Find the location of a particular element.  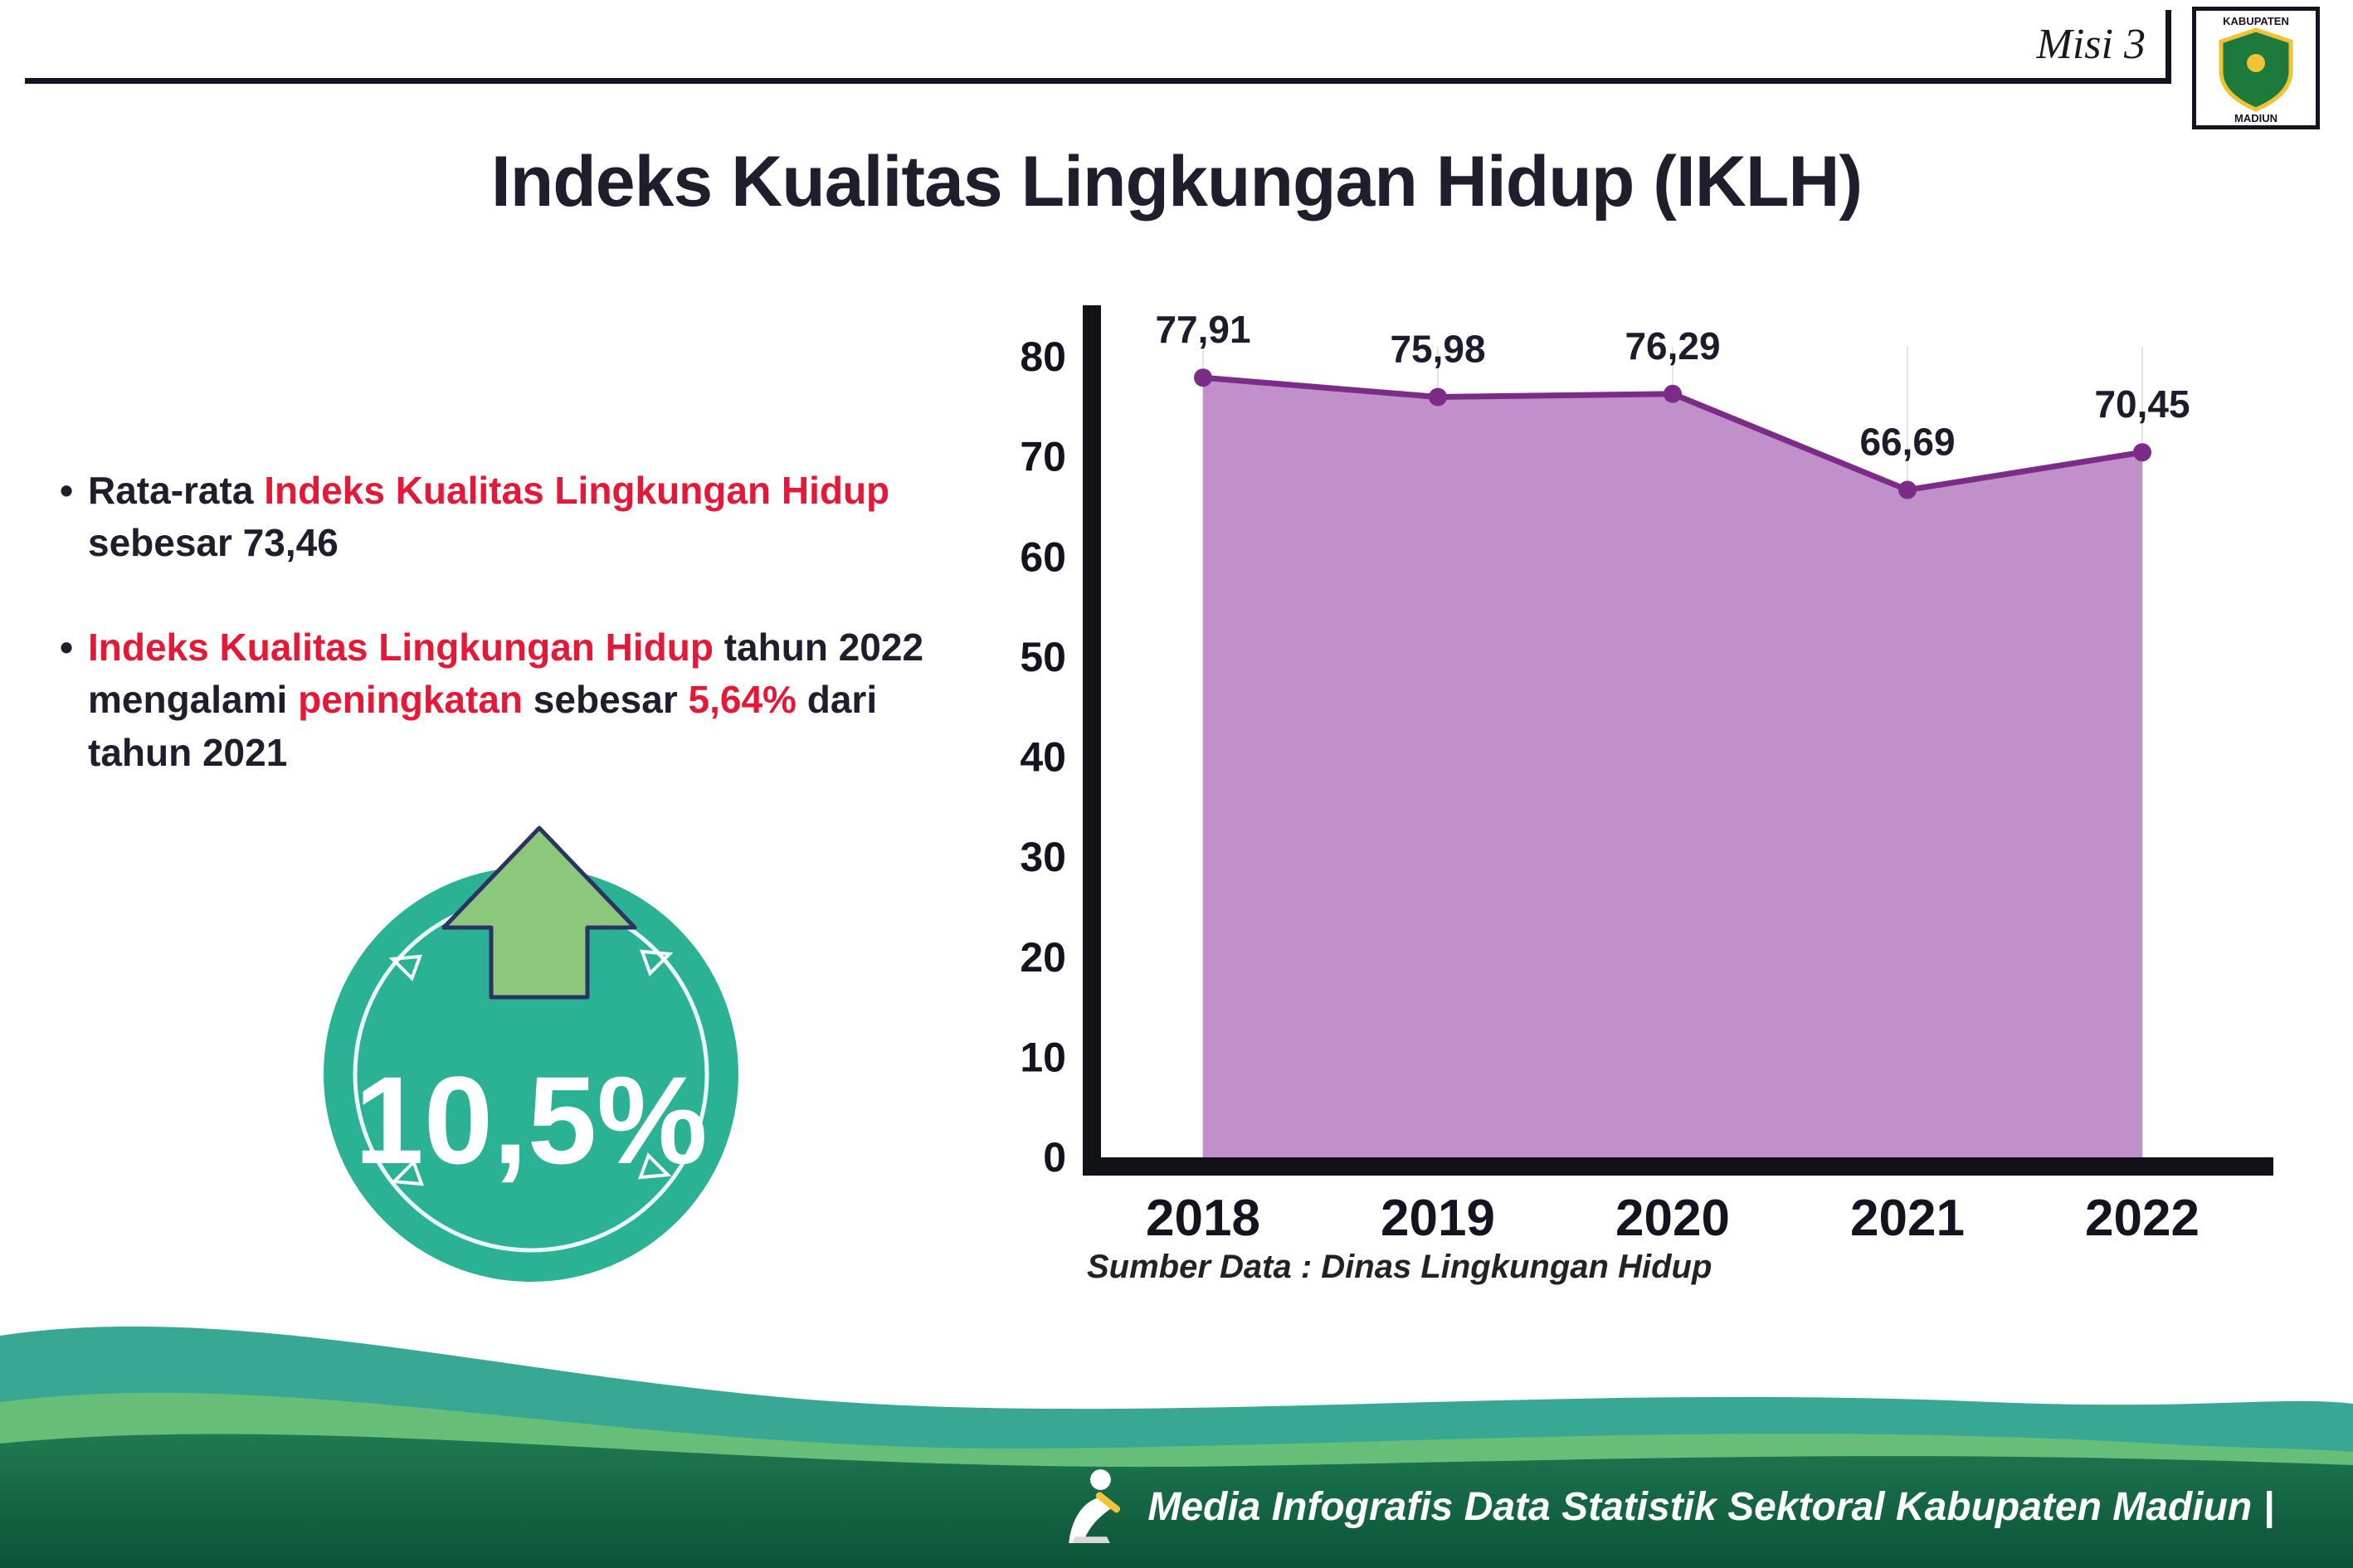

mascot-icon is located at coordinates (1095, 1506).